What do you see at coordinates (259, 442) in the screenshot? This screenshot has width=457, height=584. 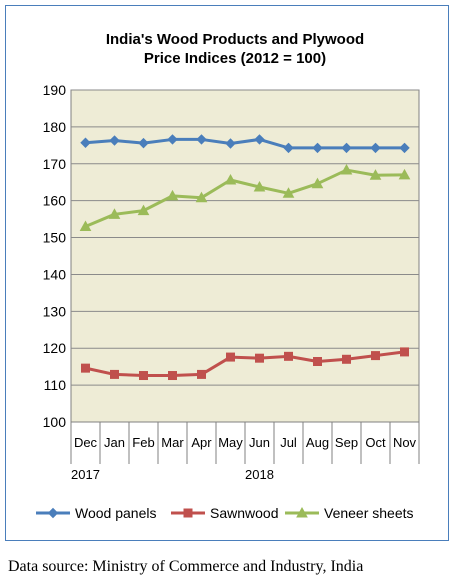 I see `x-tick-label-jun: Jun` at bounding box center [259, 442].